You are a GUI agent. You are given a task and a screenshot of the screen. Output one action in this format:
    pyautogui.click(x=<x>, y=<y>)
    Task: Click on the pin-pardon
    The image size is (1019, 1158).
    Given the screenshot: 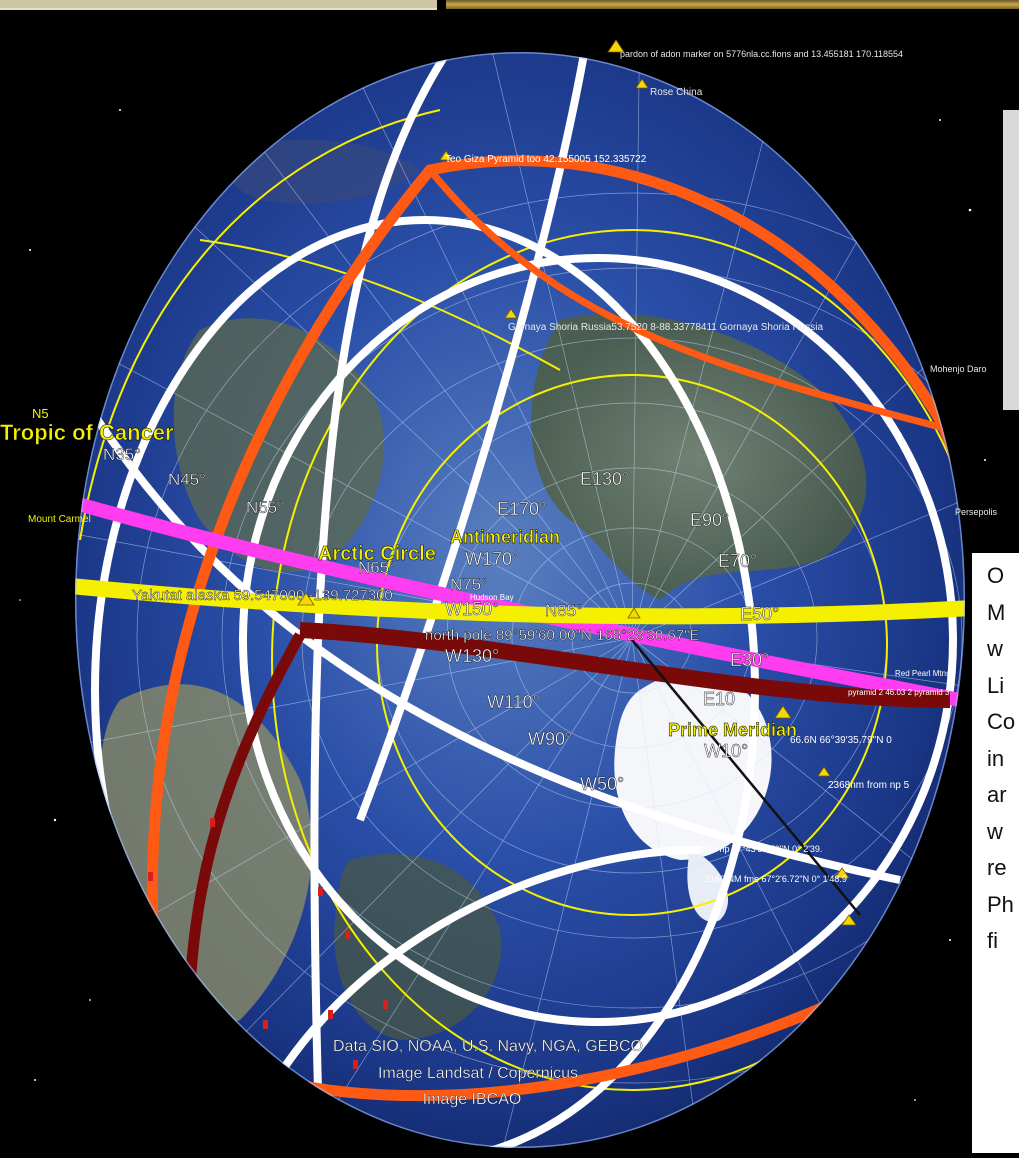 What is the action you would take?
    pyautogui.click(x=616, y=46)
    